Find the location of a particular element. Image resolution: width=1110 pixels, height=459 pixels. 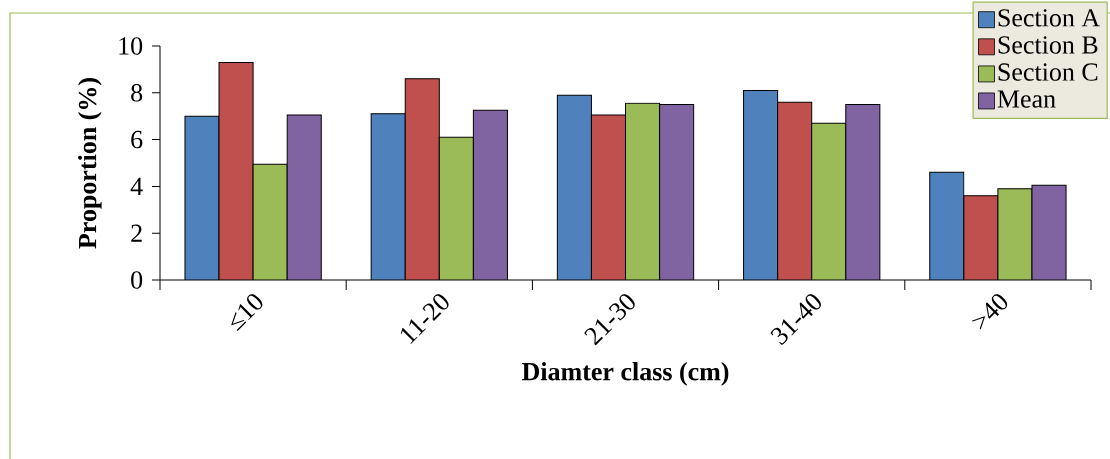

legend-label: Section C is located at coordinates (1048, 72).